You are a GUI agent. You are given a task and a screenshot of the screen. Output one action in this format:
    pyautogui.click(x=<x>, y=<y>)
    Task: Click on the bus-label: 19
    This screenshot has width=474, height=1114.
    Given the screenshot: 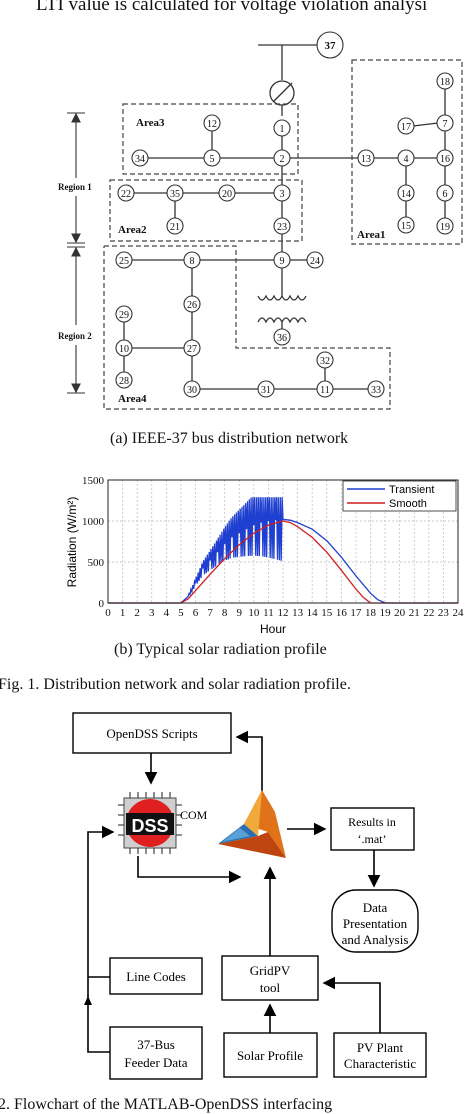 What is the action you would take?
    pyautogui.click(x=445, y=227)
    